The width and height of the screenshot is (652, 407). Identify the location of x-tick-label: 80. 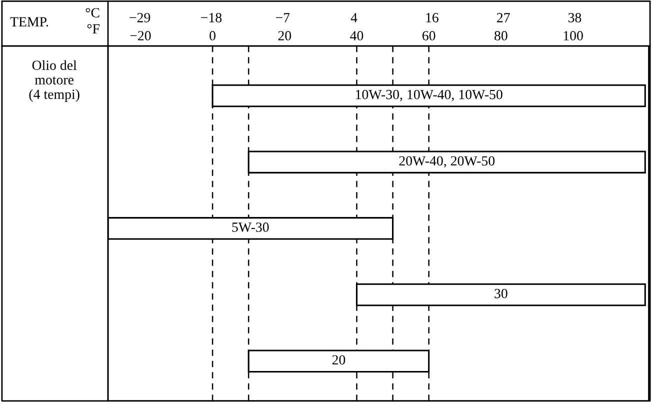
(501, 35).